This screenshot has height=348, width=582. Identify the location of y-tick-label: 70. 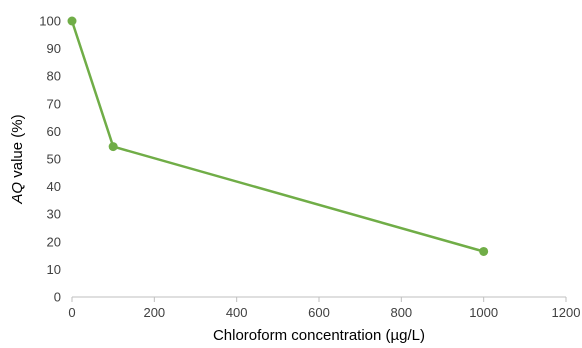
(54, 103).